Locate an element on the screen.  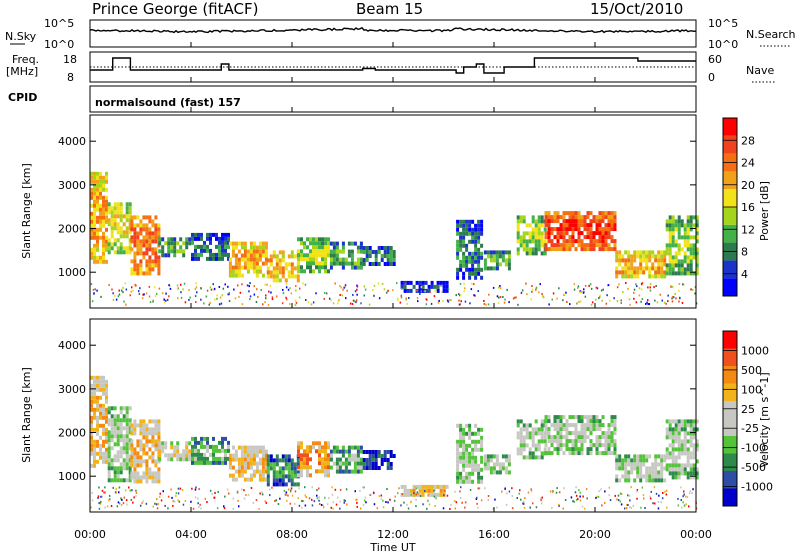
noise-search-label: N.Search is located at coordinates (771, 34).